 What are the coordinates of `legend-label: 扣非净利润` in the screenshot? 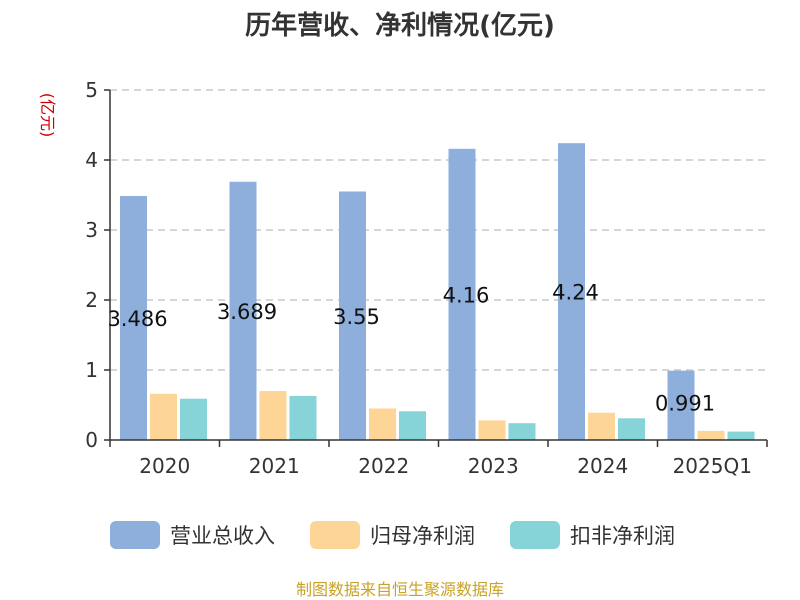 It's located at (622, 536).